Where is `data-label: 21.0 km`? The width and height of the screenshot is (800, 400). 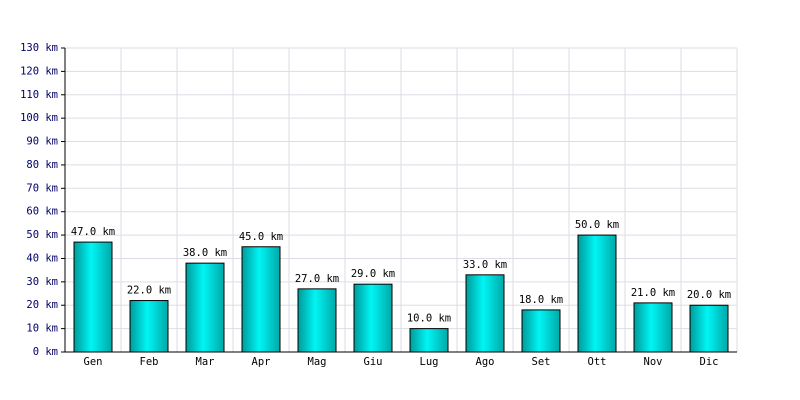 data-label: 21.0 km is located at coordinates (653, 293).